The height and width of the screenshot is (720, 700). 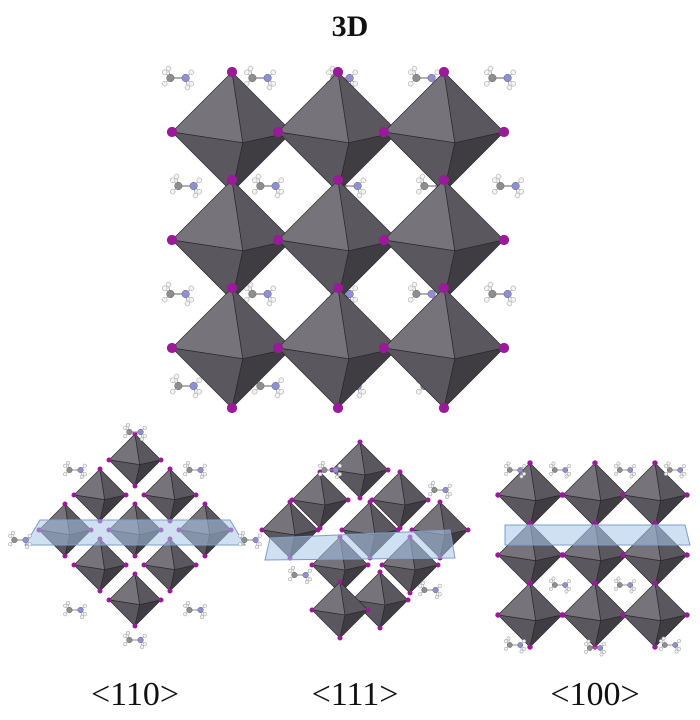 I want to click on methylammonium-cation, so click(x=250, y=540).